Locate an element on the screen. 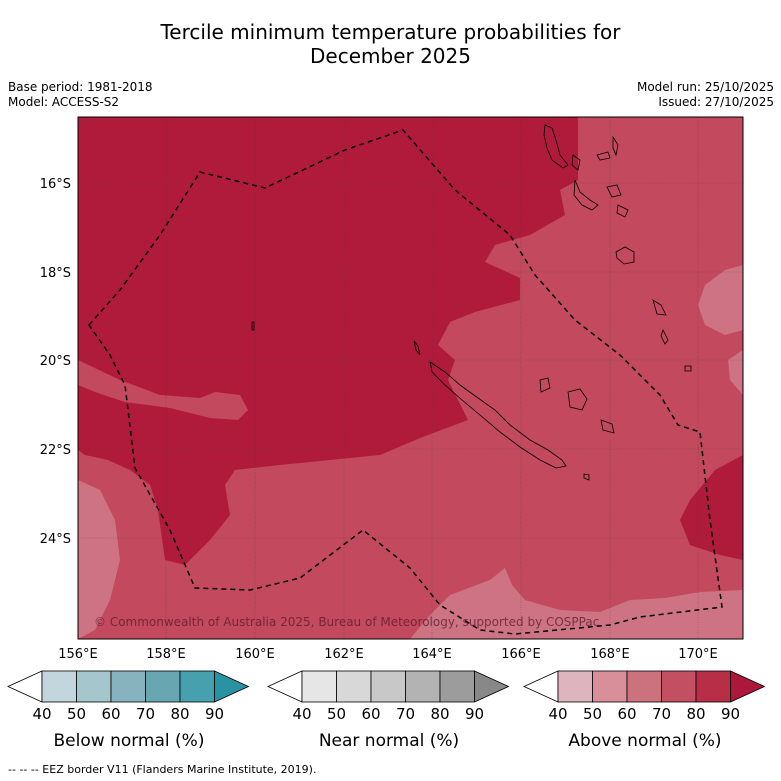 The height and width of the screenshot is (781, 781). base-period: Base period: 1981-2018 is located at coordinates (80, 87).